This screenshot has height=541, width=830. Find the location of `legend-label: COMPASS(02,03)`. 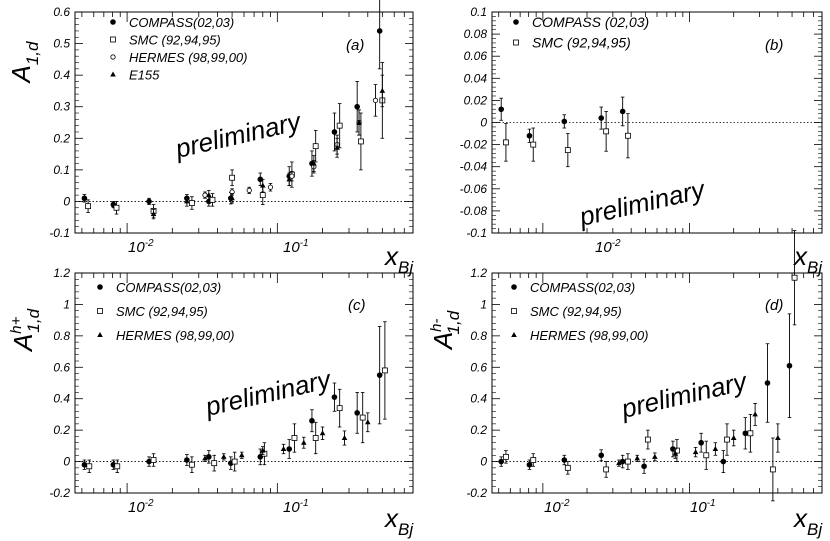

legend-label: COMPASS(02,03) is located at coordinates (582, 287).